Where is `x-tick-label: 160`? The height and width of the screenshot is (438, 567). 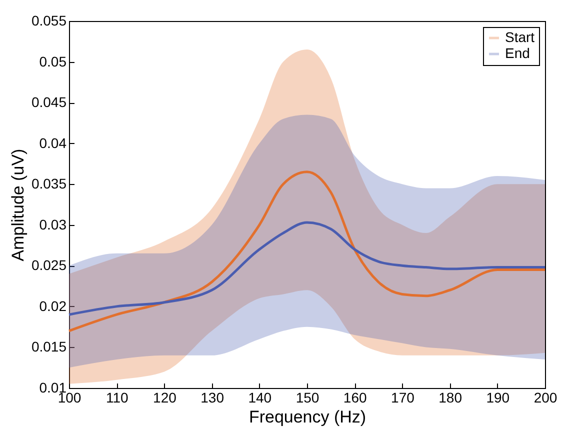
x-tick-label: 160 is located at coordinates (355, 398).